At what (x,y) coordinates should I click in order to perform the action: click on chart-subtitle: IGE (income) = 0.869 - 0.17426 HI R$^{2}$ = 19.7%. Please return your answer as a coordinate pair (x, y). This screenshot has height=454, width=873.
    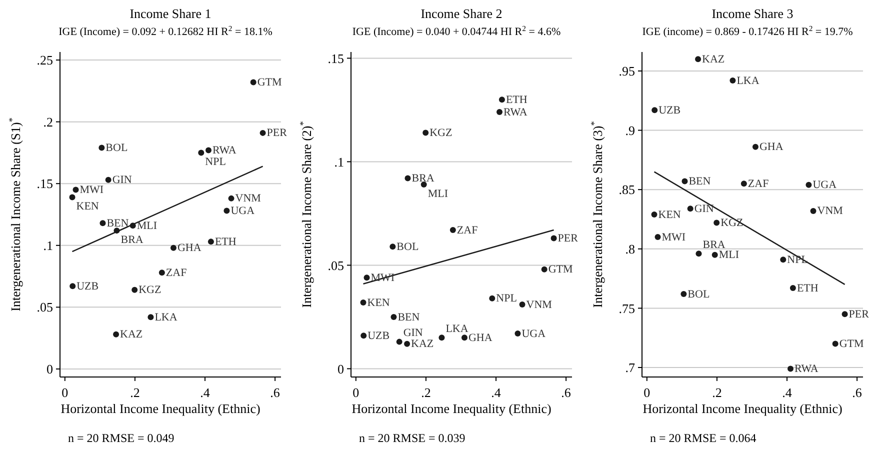
    Looking at the image, I should click on (747, 31).